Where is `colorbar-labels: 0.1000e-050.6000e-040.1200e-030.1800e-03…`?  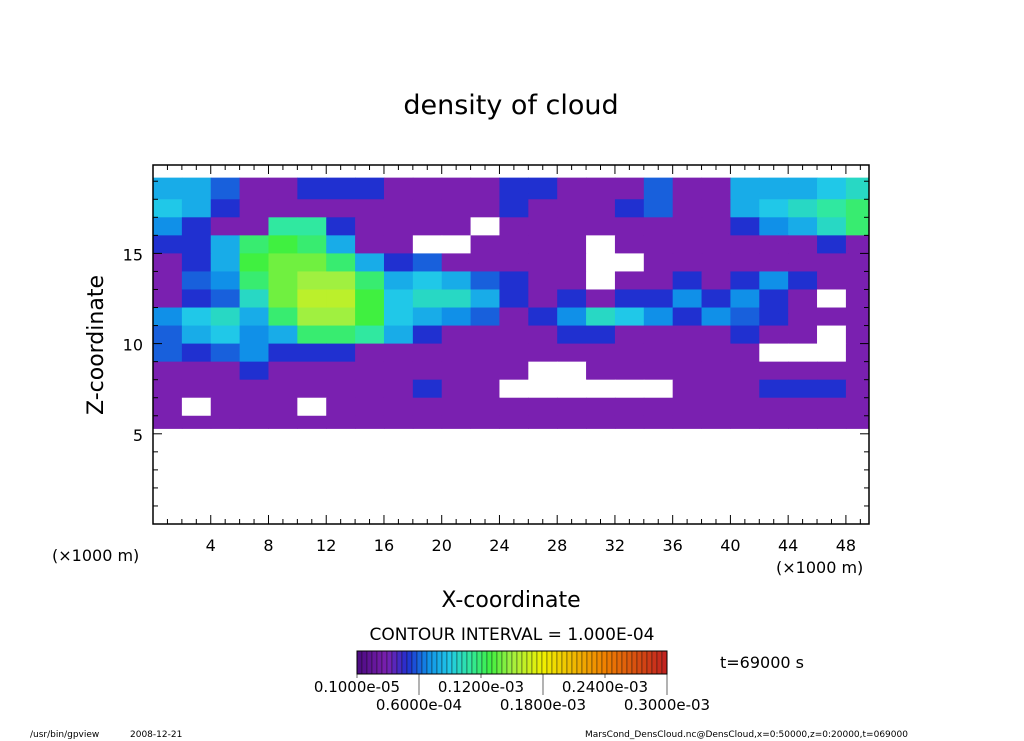 colorbar-labels: 0.1000e-050.6000e-040.1200e-030.1800e-03… is located at coordinates (512, 694).